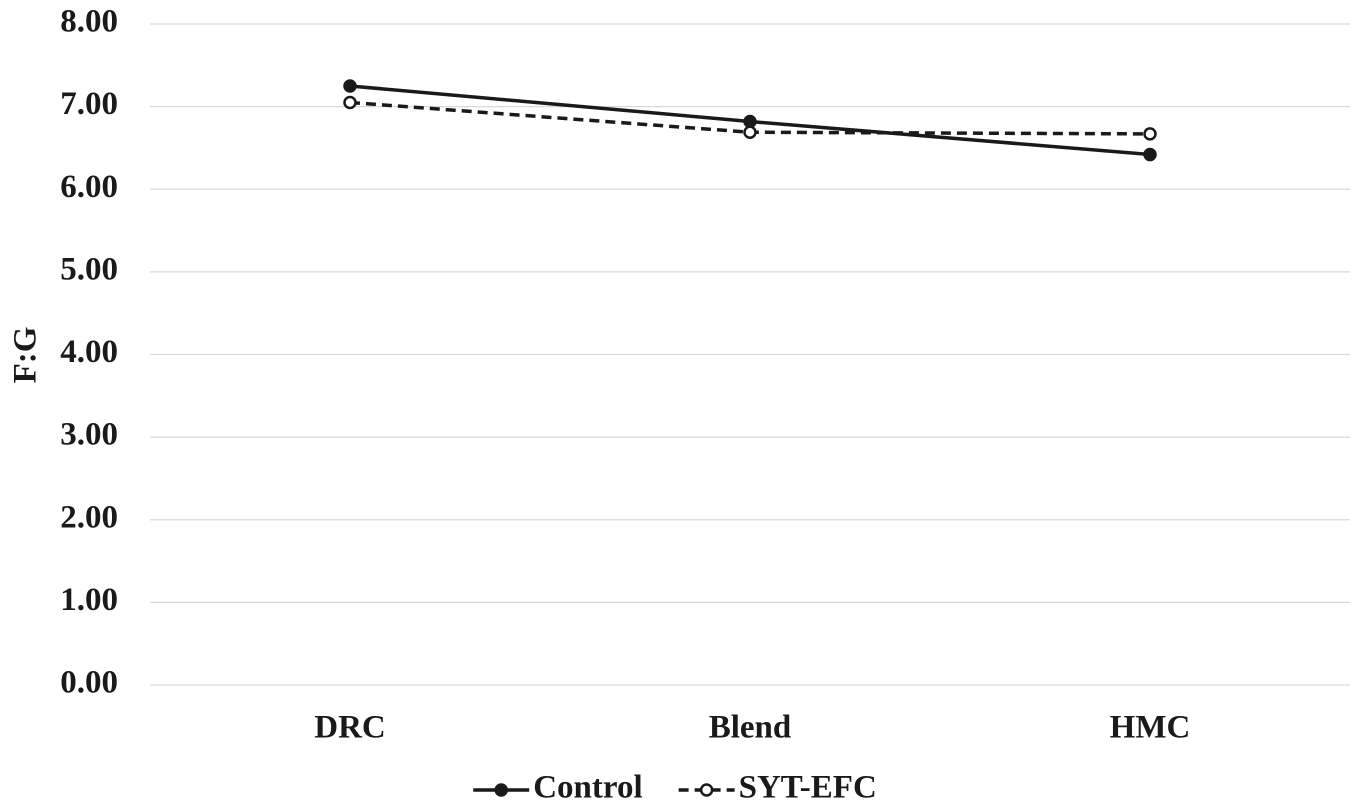 This screenshot has width=1357, height=809. I want to click on x-tick-label: DRC, so click(350, 728).